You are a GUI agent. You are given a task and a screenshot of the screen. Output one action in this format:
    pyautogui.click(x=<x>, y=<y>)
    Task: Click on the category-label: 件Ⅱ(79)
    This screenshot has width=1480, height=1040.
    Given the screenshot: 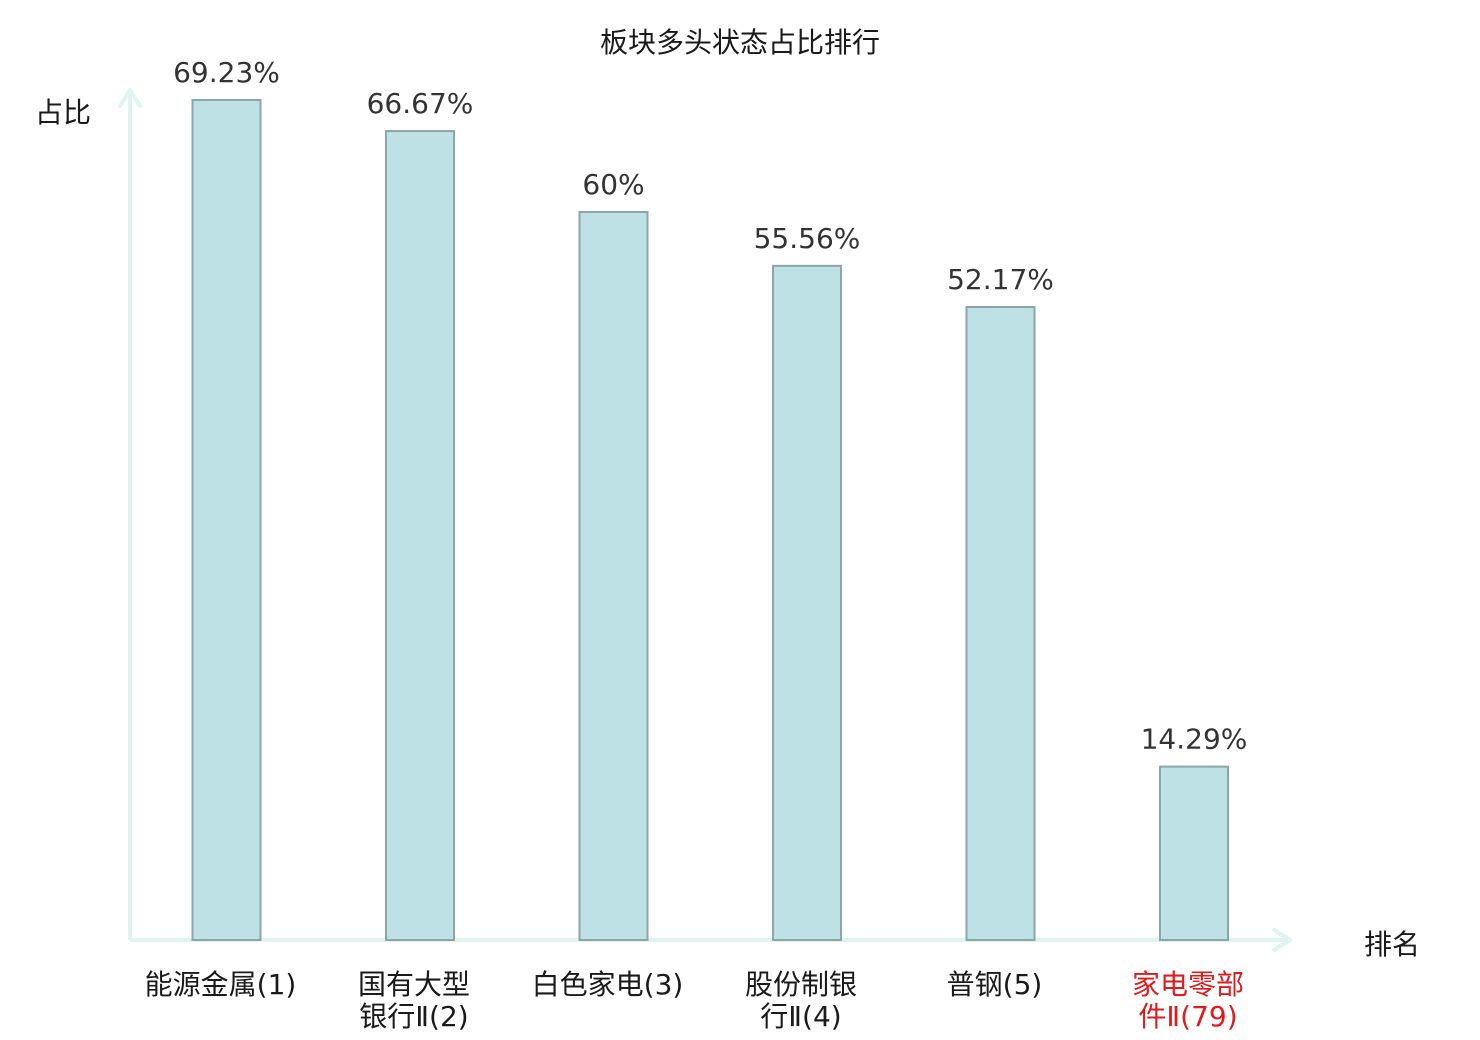 What is the action you would take?
    pyautogui.click(x=1187, y=1016)
    